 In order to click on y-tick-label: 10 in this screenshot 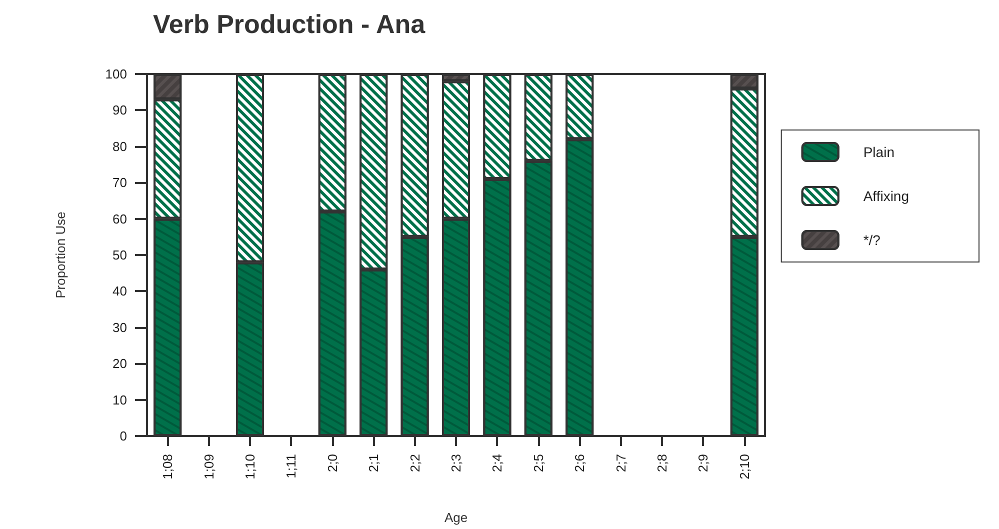, I will do `click(119, 400)`.